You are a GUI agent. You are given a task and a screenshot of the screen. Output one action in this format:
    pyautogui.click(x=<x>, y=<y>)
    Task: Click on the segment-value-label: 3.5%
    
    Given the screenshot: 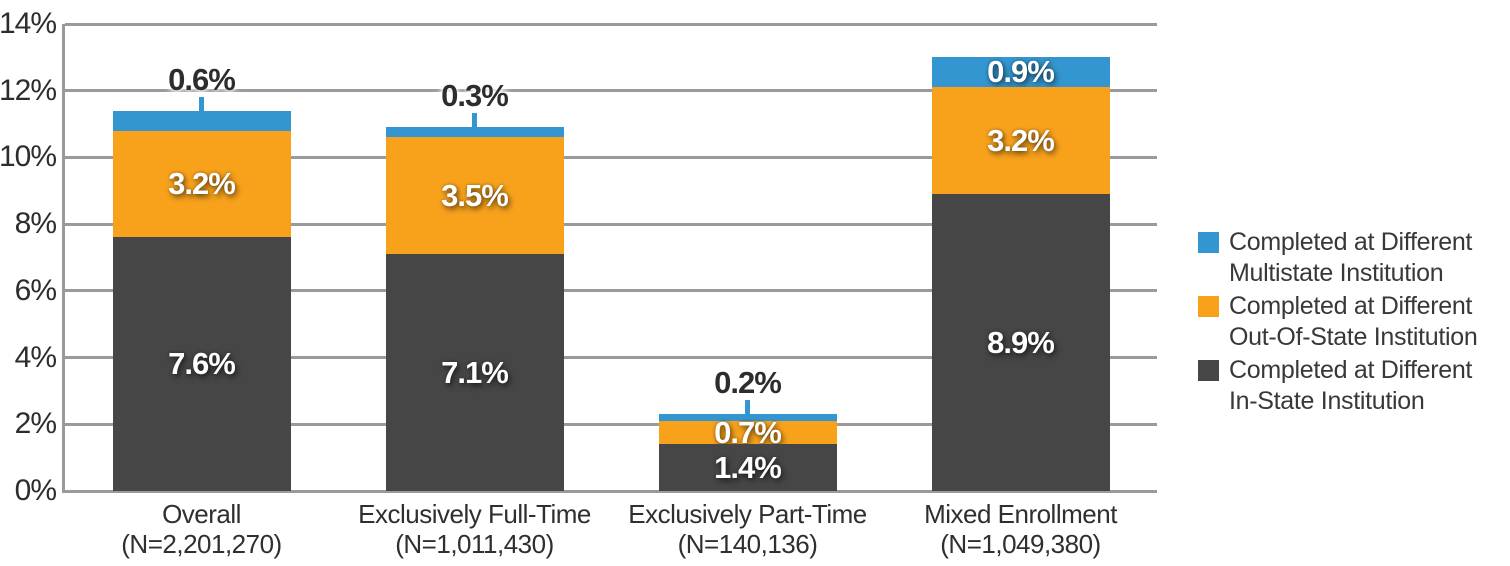 What is the action you would take?
    pyautogui.click(x=475, y=195)
    